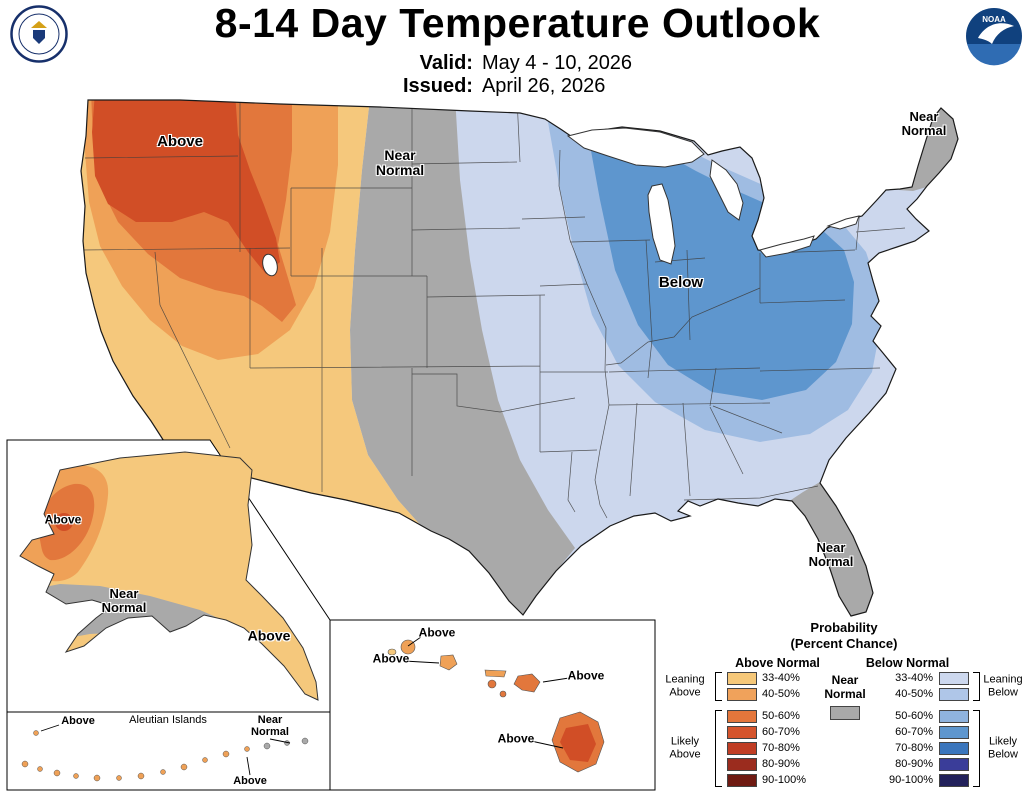  What do you see at coordinates (914, 678) in the screenshot?
I see `legend-below-range-0: 33-40%` at bounding box center [914, 678].